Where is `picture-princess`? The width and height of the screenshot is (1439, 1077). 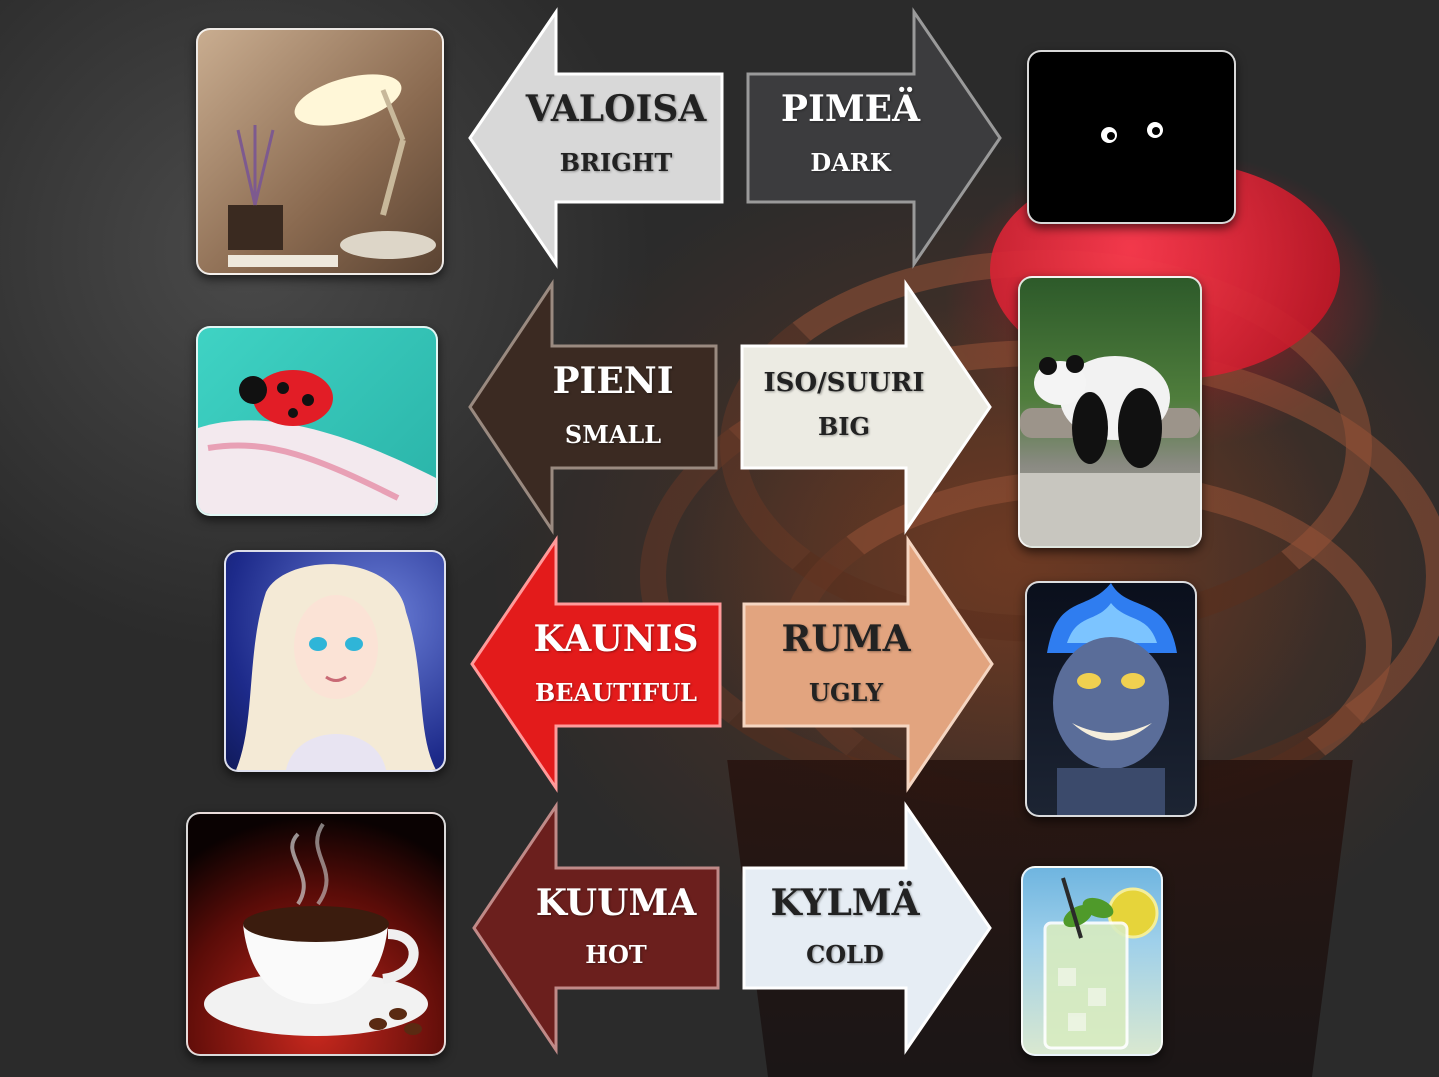 picture-princess is located at coordinates (335, 661).